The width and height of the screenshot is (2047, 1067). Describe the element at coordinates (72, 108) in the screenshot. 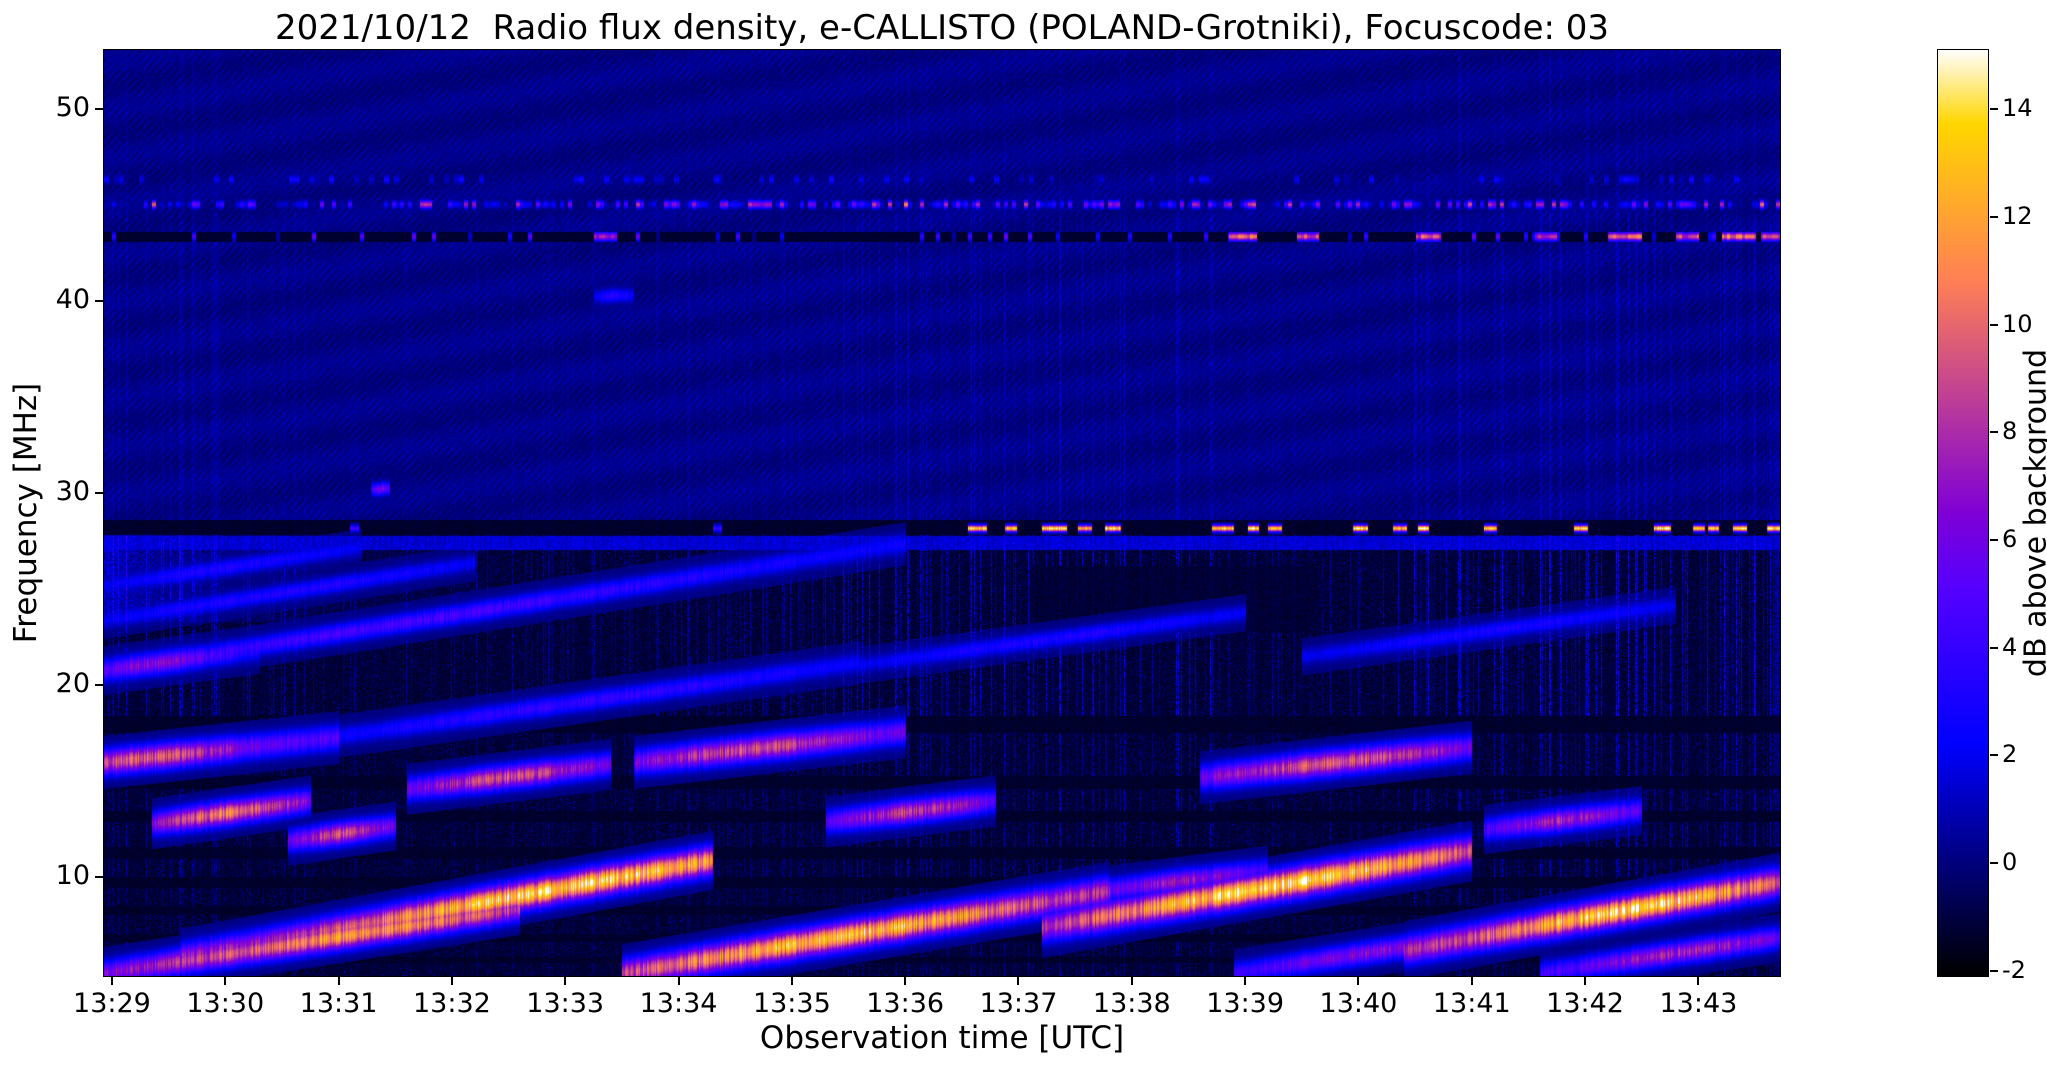

I see `y-tick-label: 50` at that location.